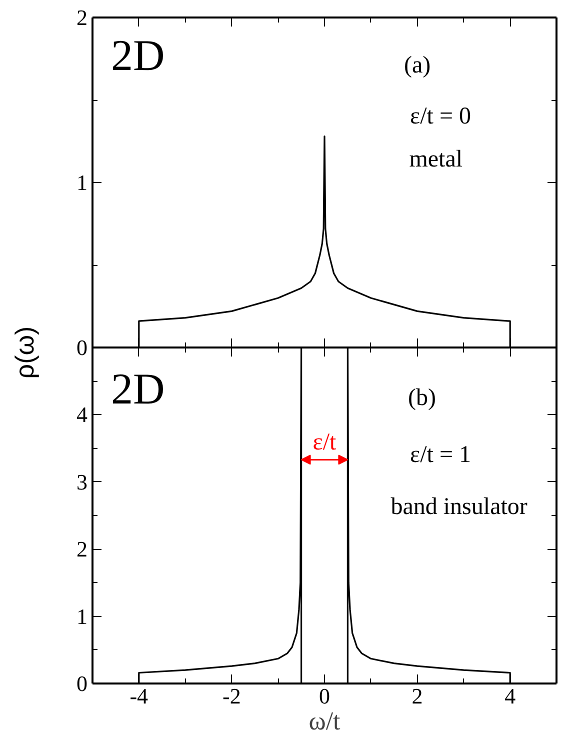  Describe the element at coordinates (440, 455) in the screenshot. I see `annotation: ε/t = 1` at that location.